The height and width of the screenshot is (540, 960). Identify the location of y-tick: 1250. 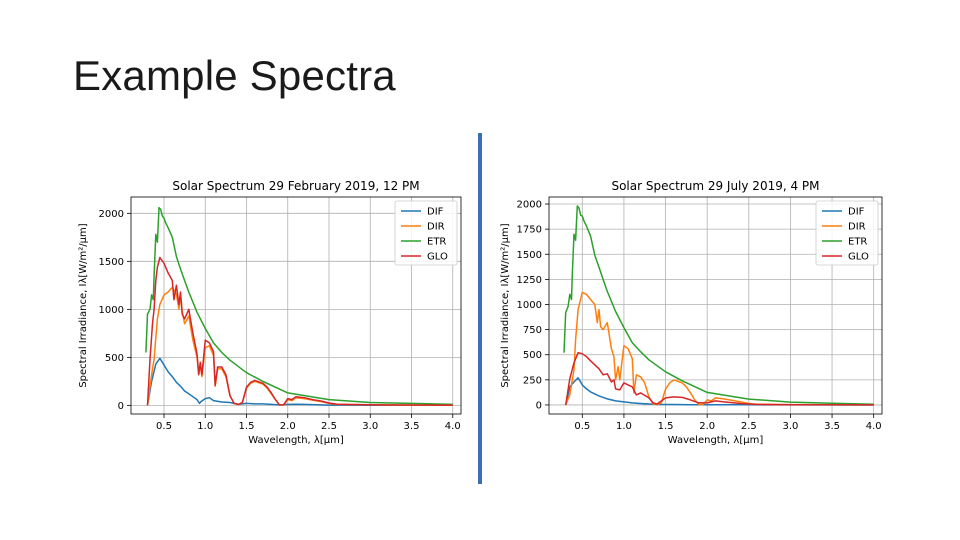
(533, 280).